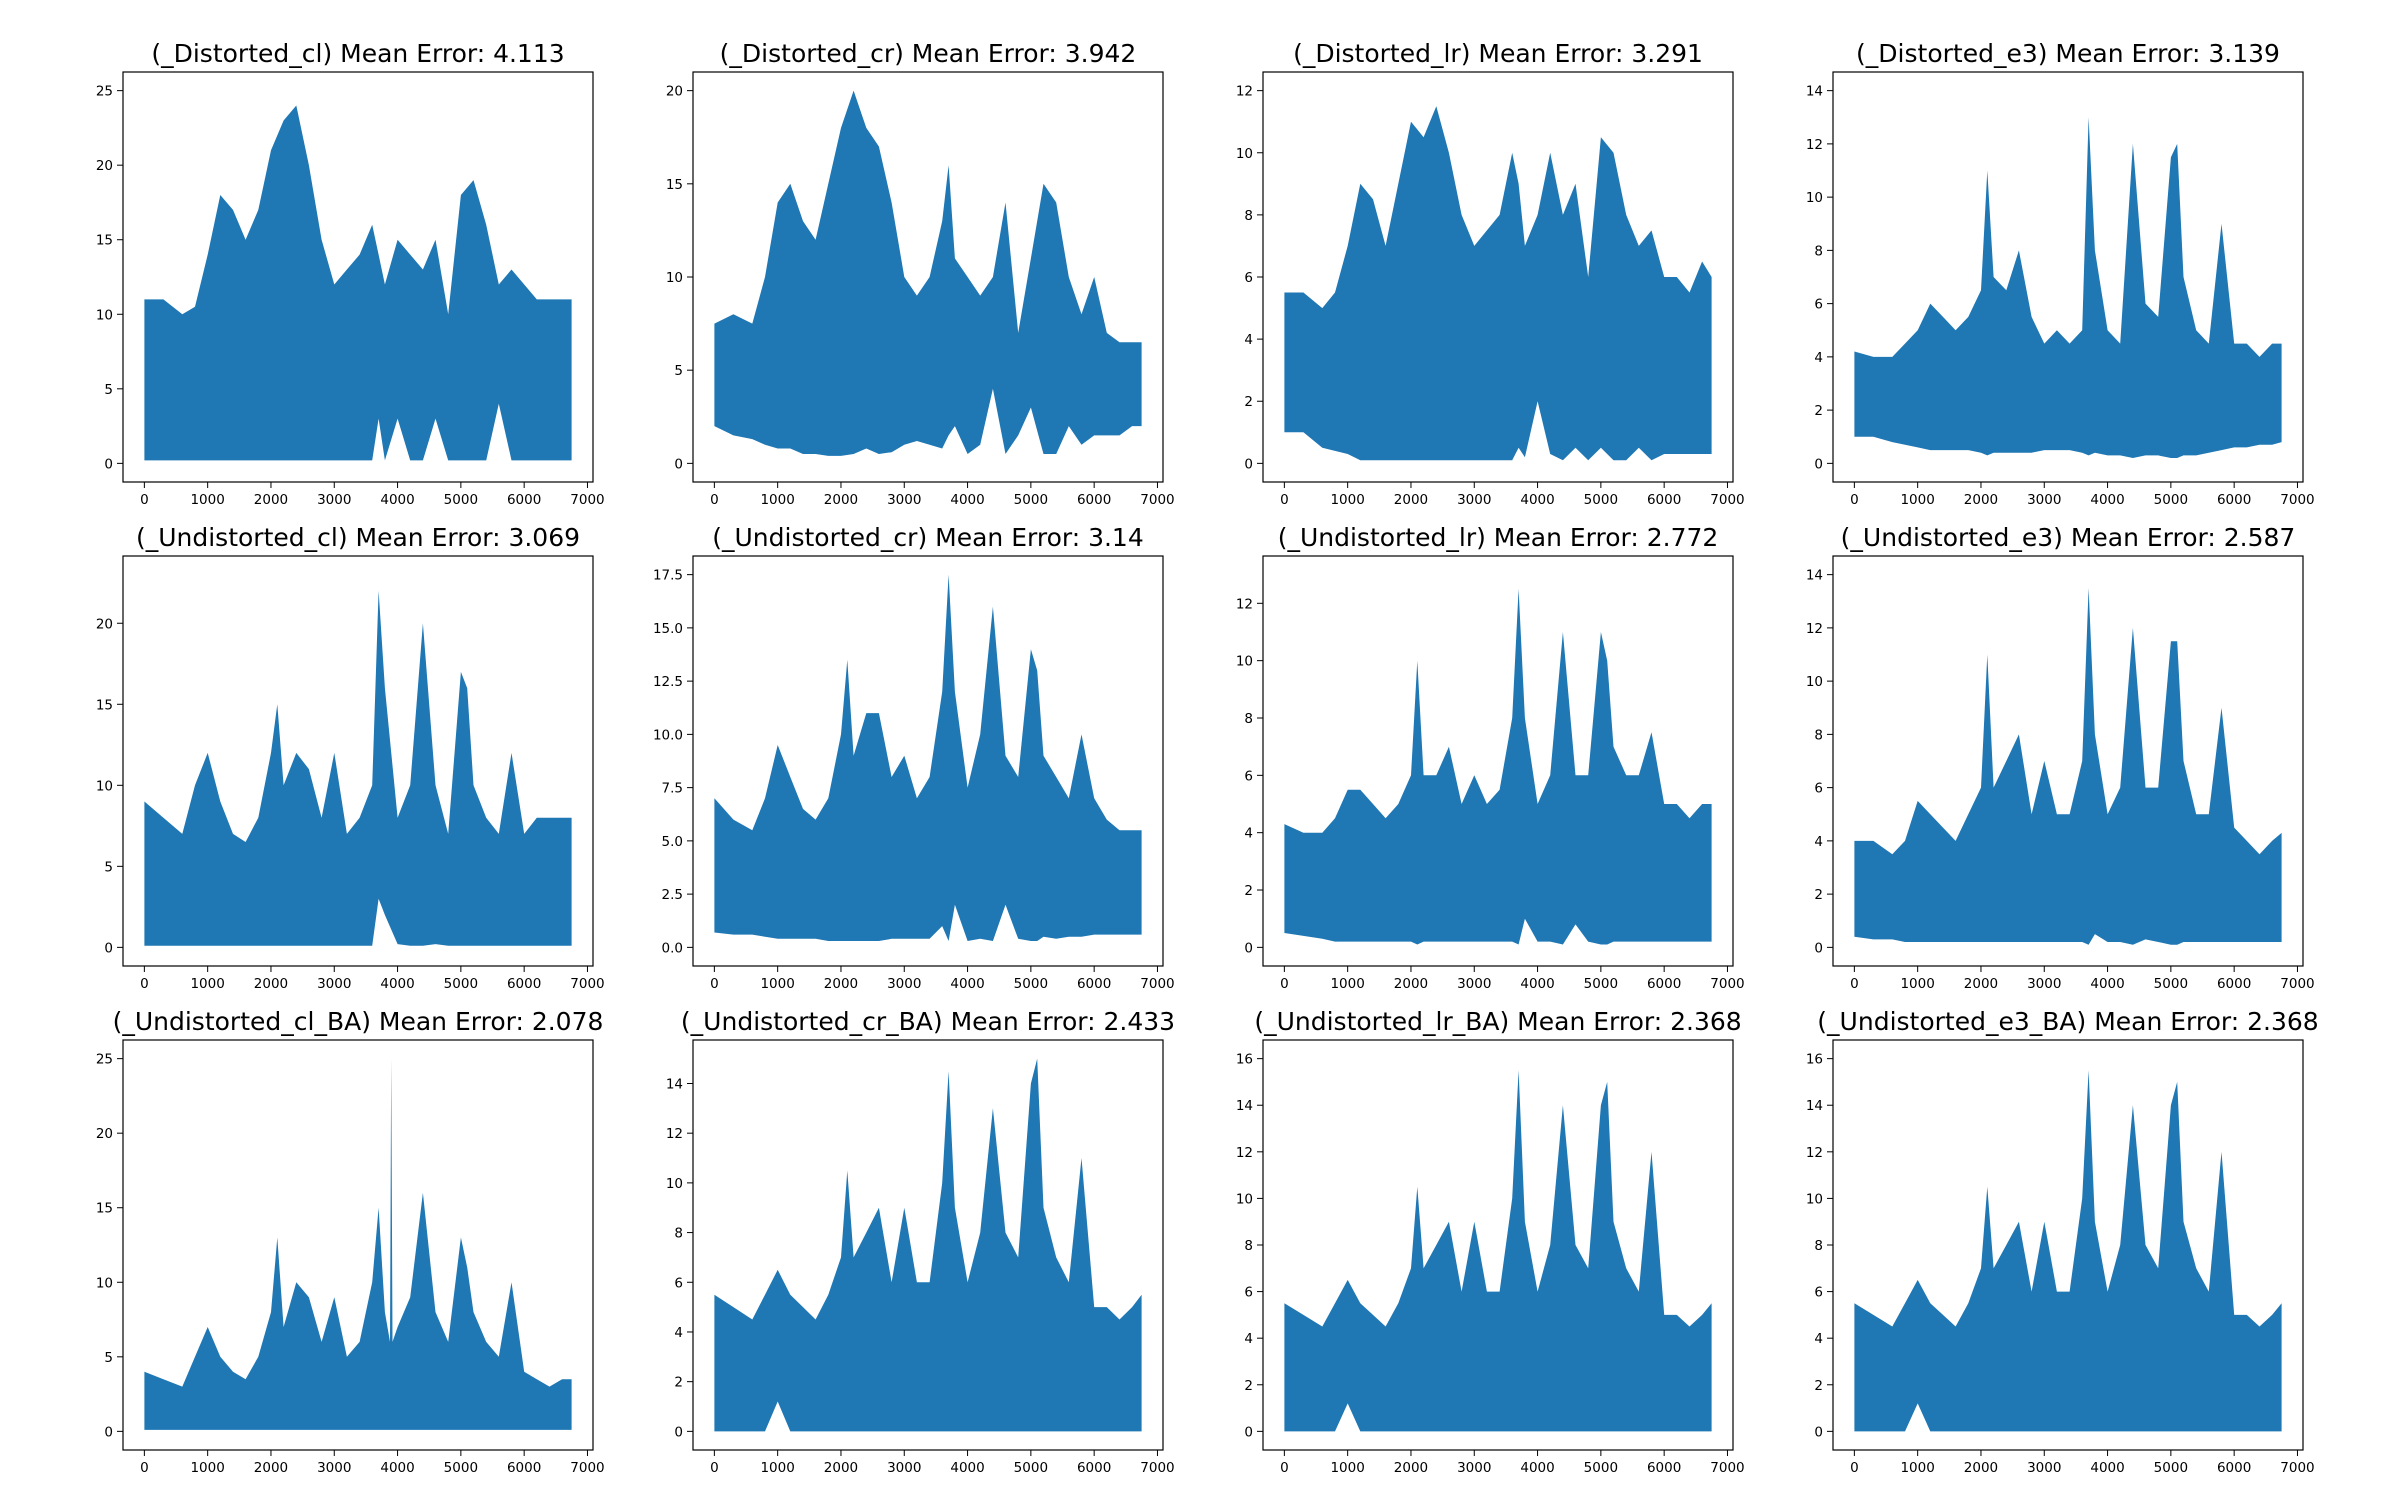  What do you see at coordinates (1818, 1386) in the screenshot?
I see `y-tick-label: 2` at bounding box center [1818, 1386].